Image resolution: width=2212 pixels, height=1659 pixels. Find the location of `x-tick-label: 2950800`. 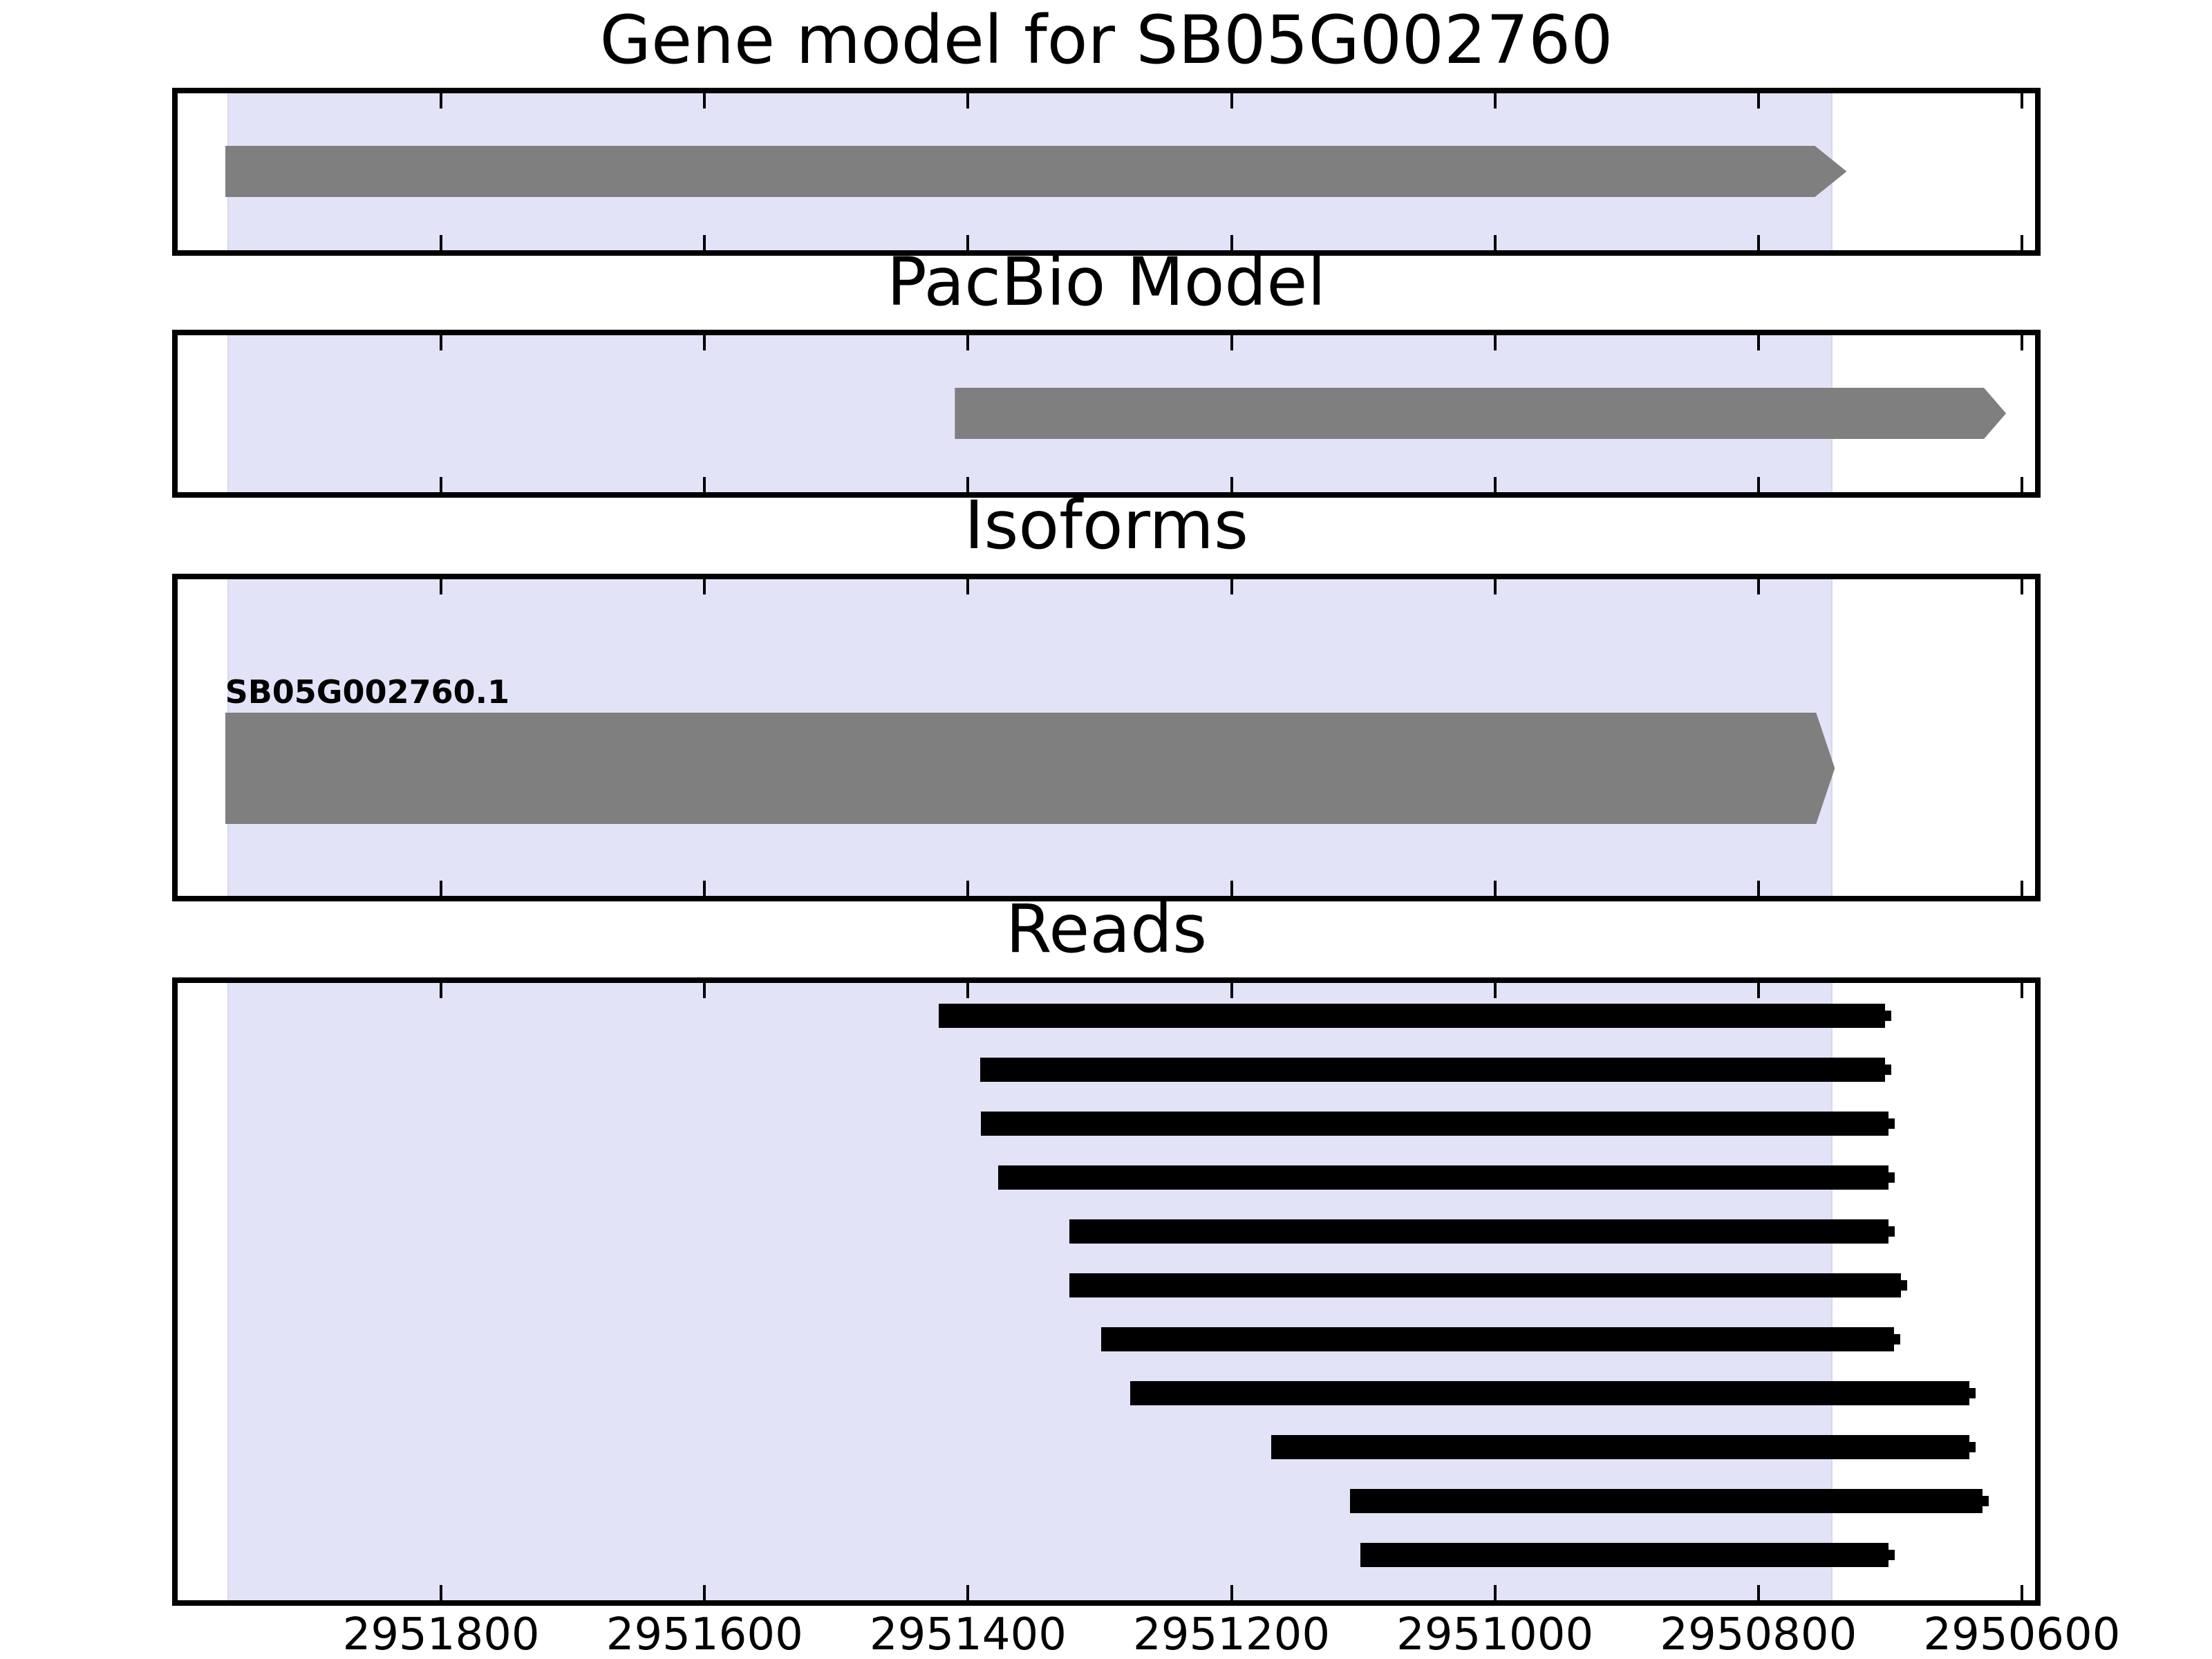

x-tick-label: 2950800 is located at coordinates (1759, 1634).